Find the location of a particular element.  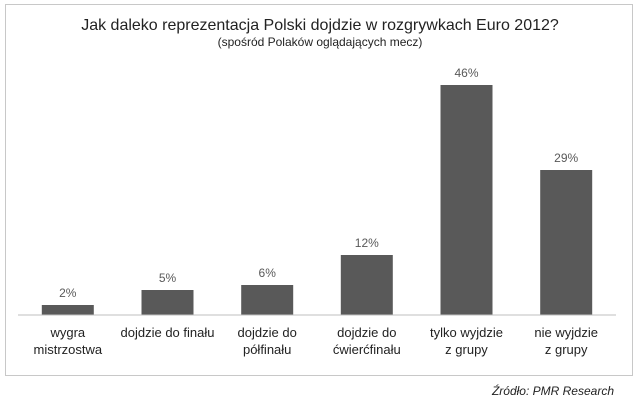

source-note: Źródło: PMR Research is located at coordinates (552, 391).